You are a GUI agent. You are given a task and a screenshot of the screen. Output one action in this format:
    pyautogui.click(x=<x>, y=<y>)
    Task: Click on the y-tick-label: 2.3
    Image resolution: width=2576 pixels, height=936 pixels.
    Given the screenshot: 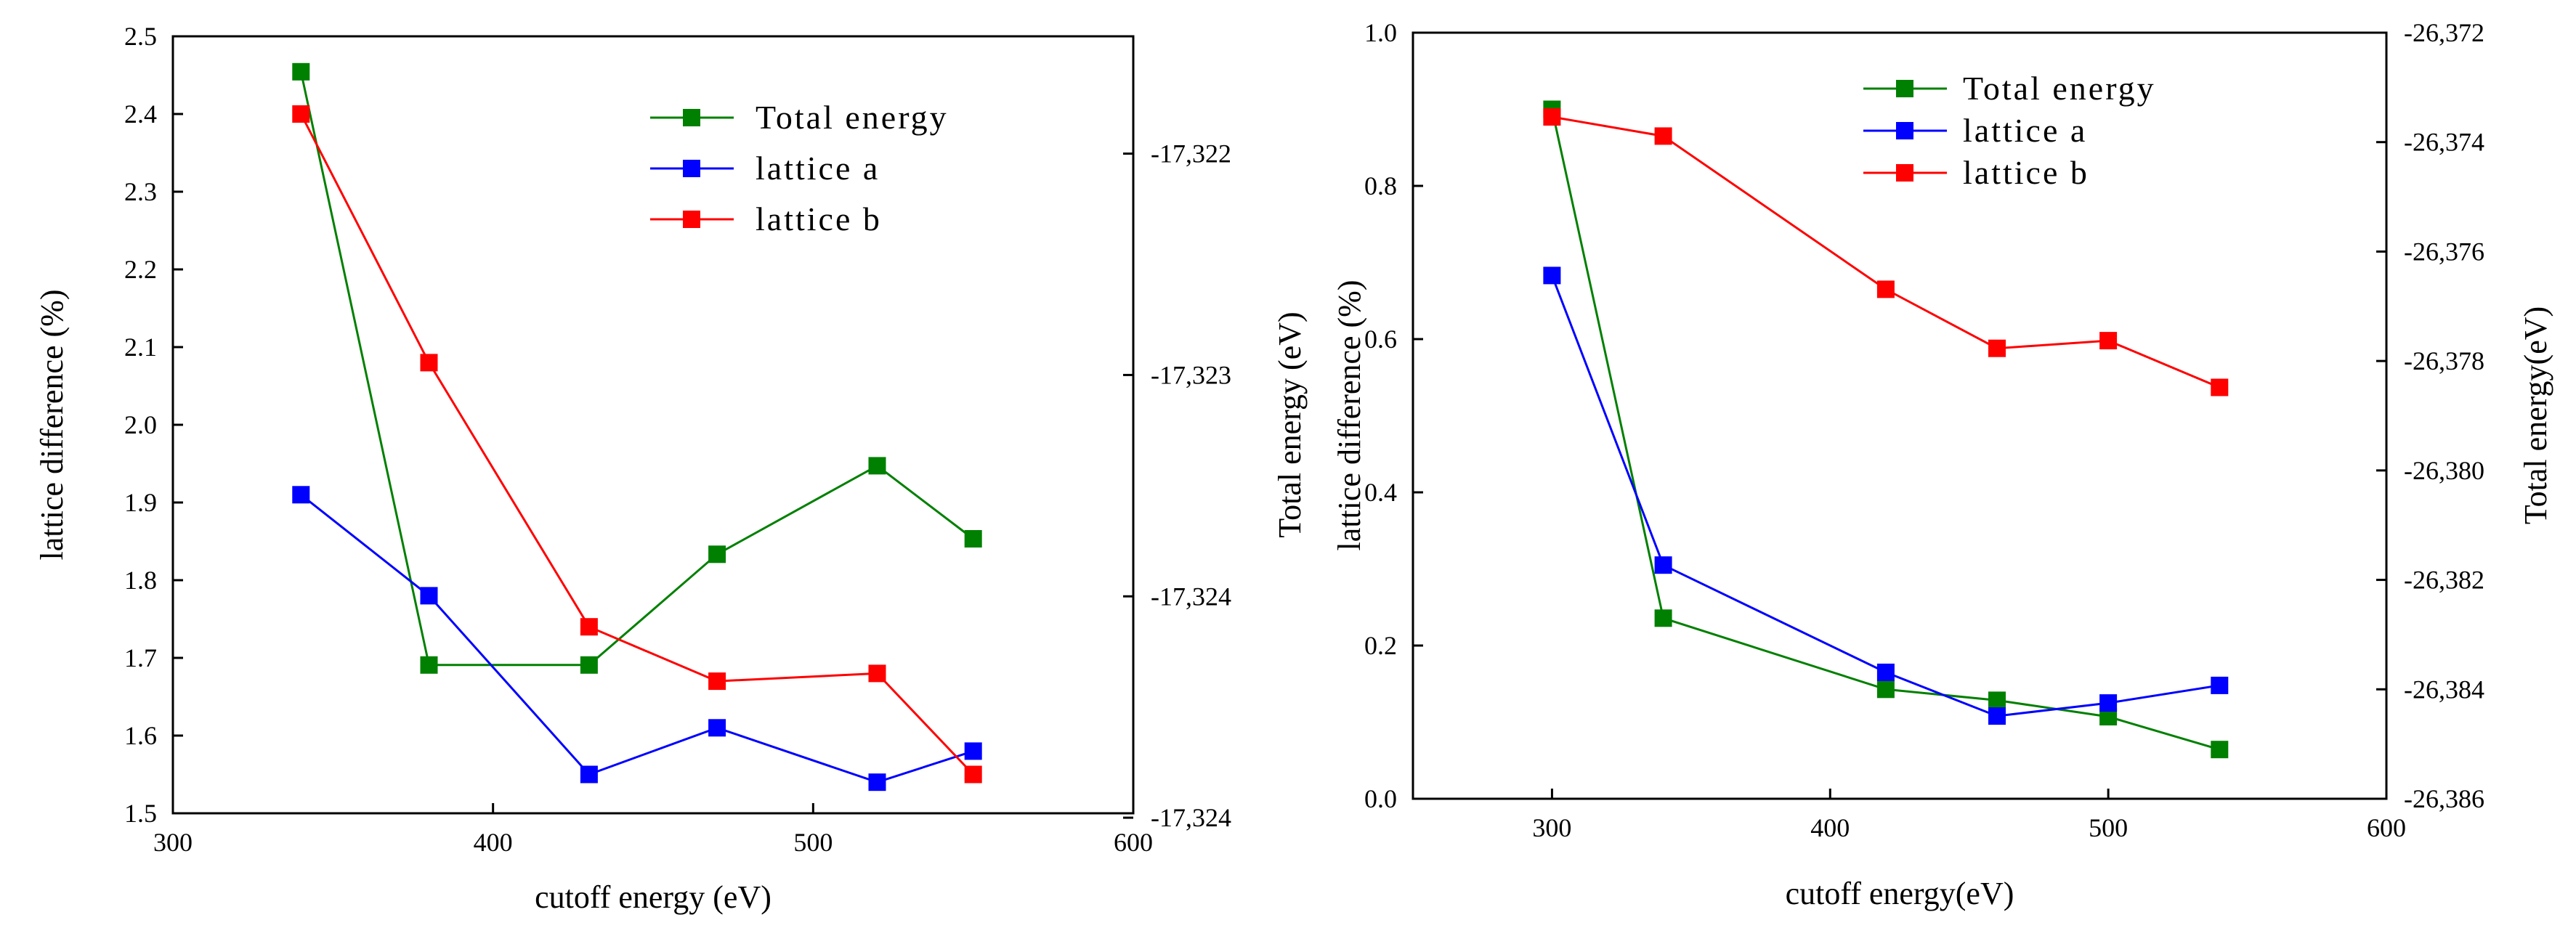 What is the action you would take?
    pyautogui.click(x=140, y=191)
    